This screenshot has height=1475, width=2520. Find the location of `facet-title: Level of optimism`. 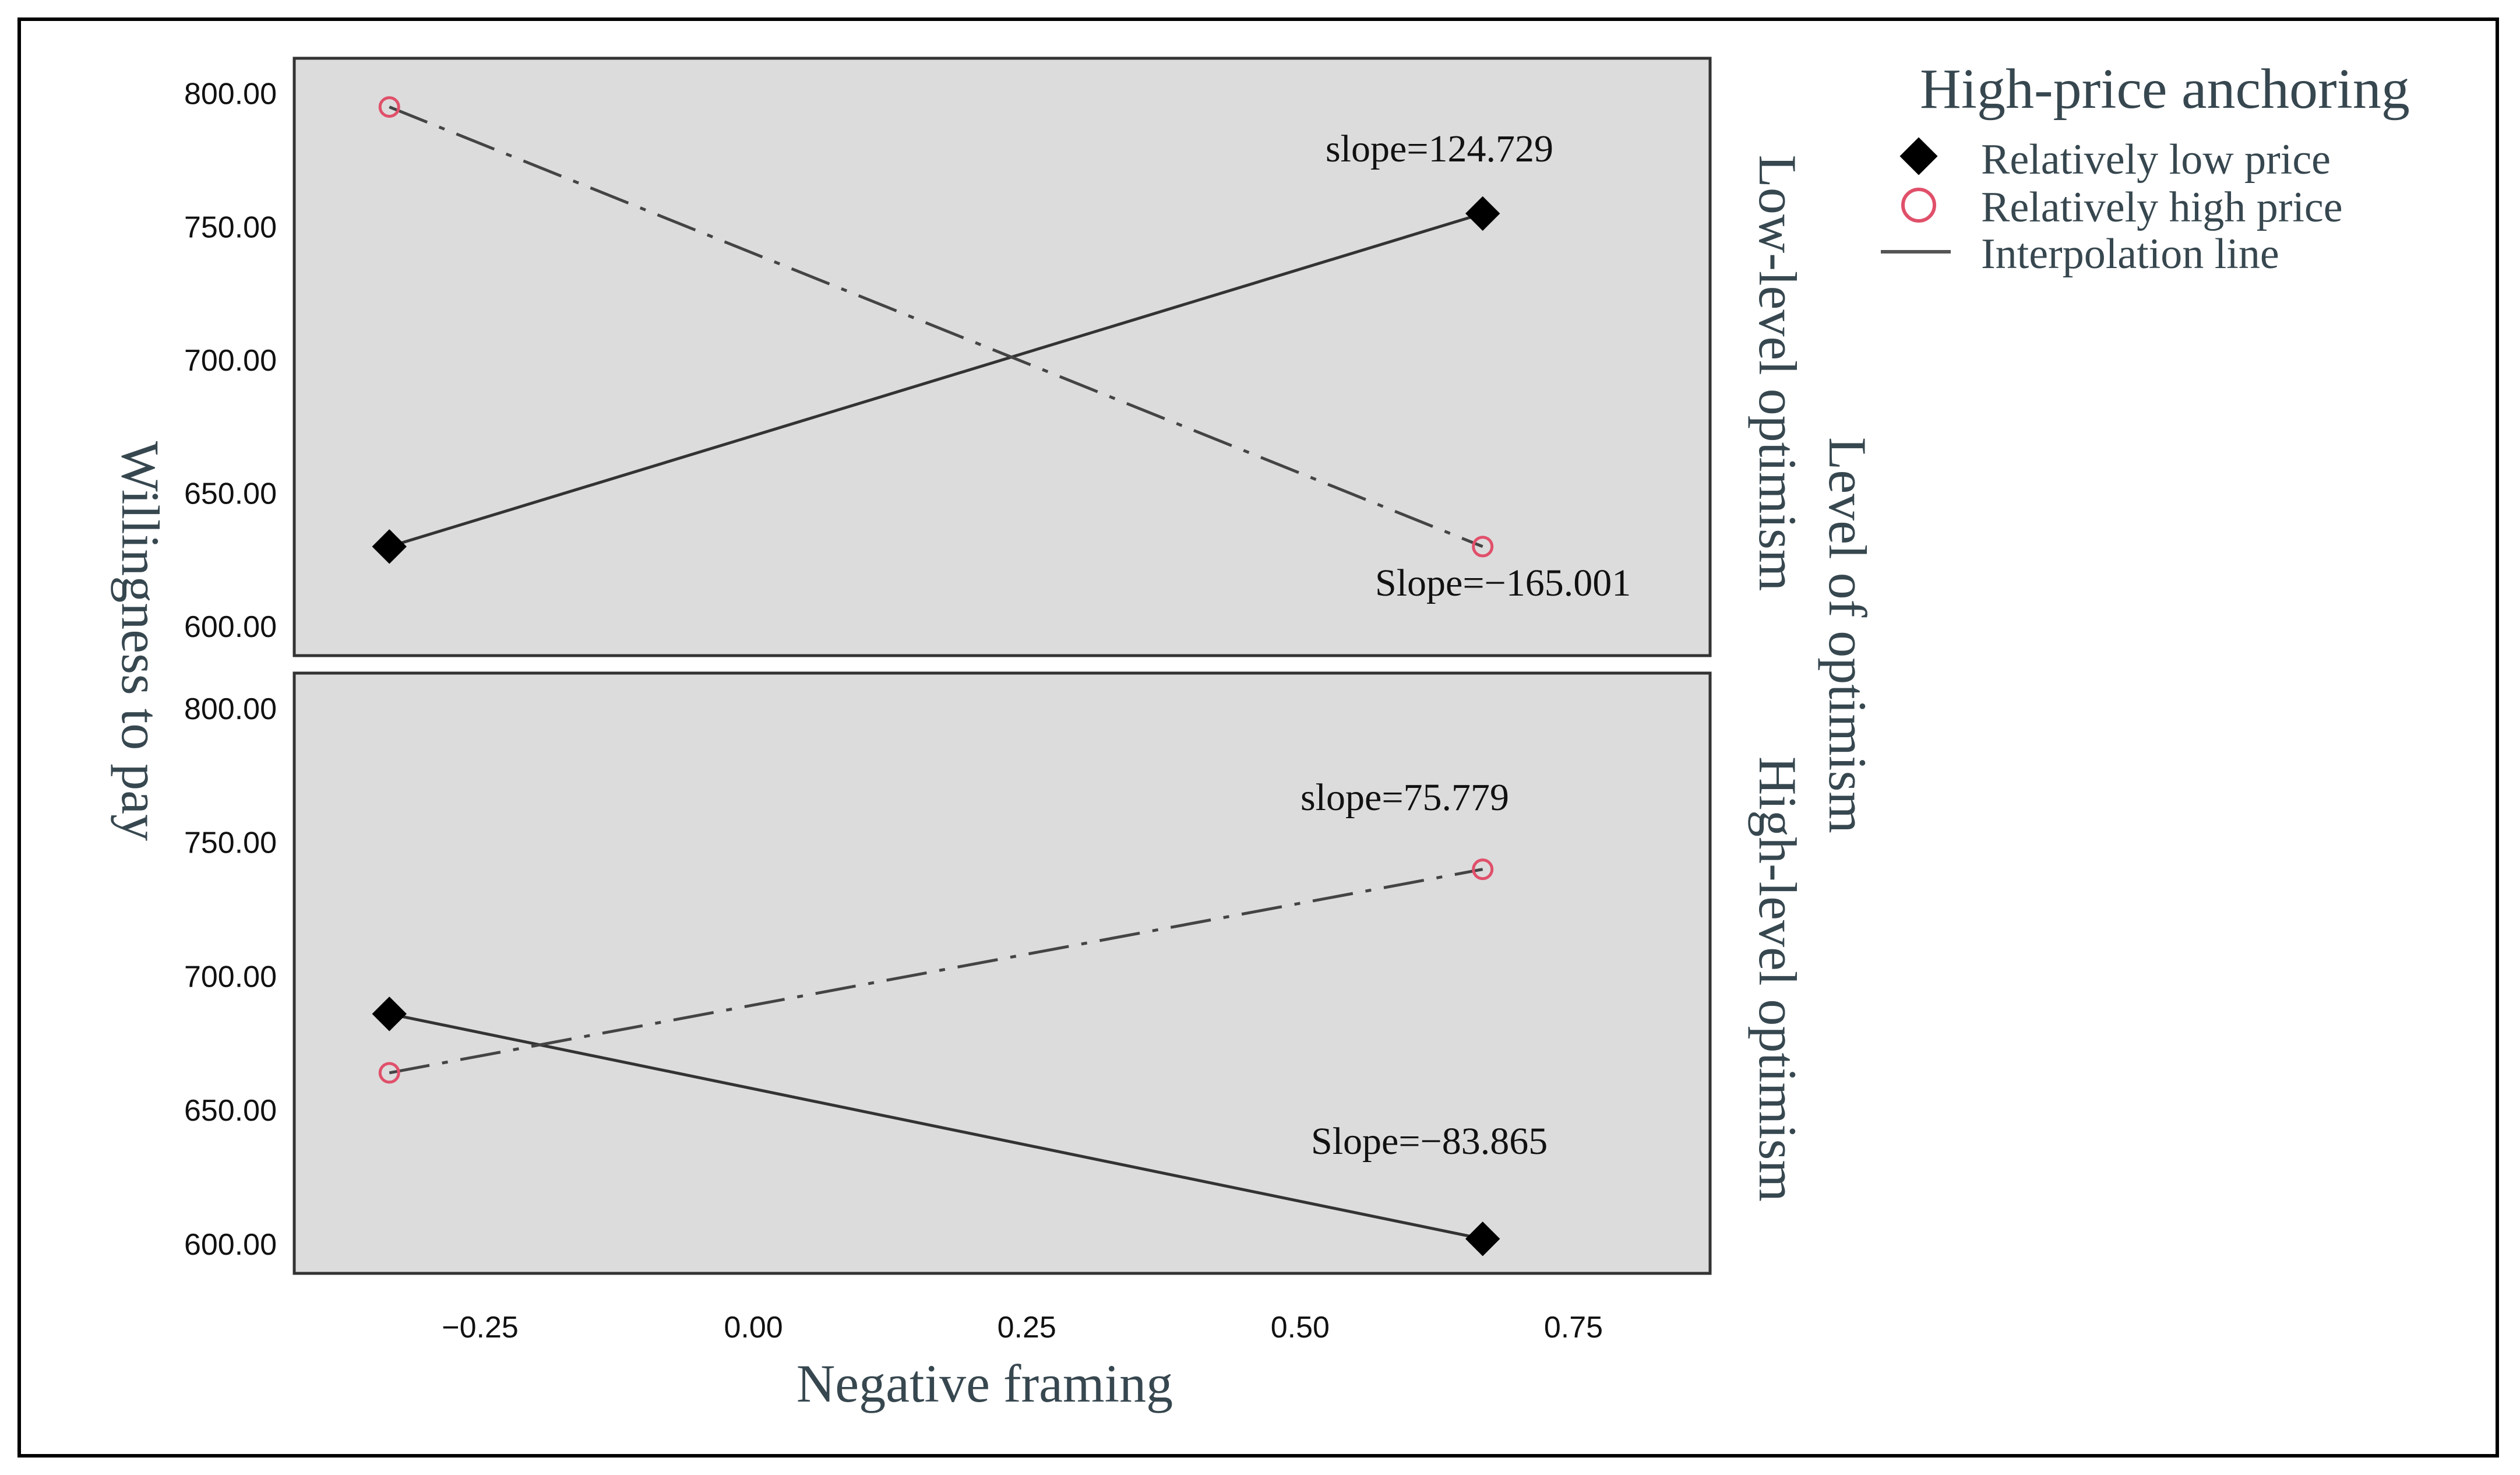

facet-title: Level of optimism is located at coordinates (1847, 635).